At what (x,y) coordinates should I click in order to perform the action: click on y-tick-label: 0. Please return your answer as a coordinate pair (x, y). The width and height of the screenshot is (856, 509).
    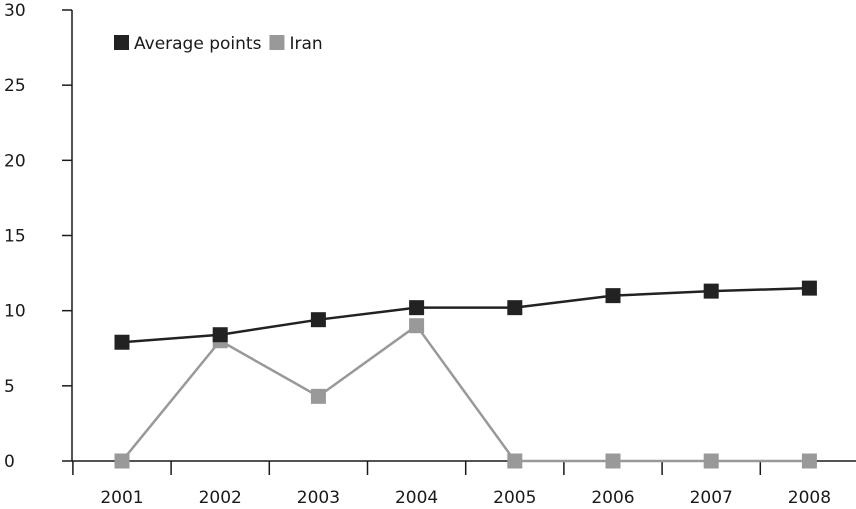
    Looking at the image, I should click on (9, 462).